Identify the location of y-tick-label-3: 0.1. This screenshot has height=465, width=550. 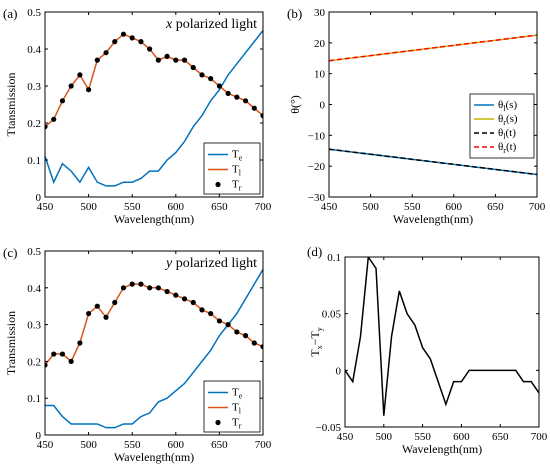
(334, 258).